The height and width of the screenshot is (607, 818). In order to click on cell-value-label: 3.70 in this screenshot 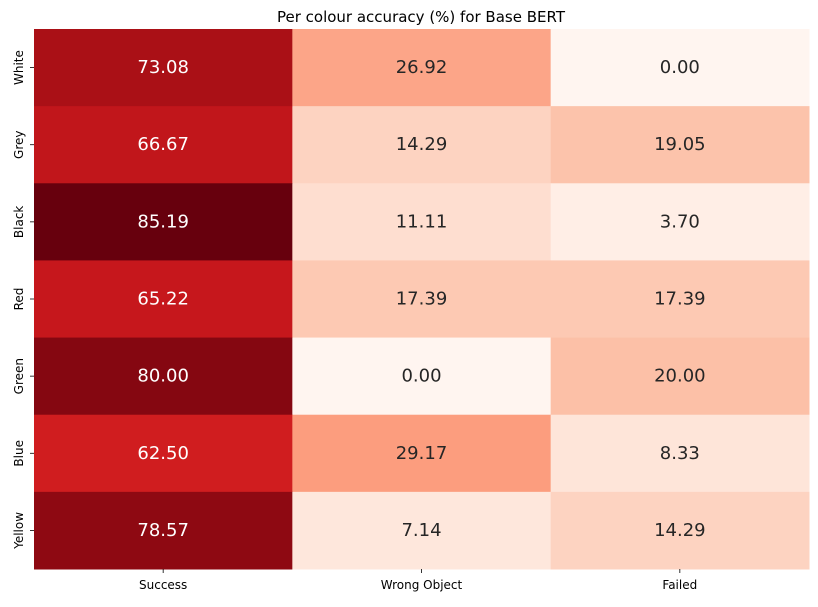, I will do `click(680, 221)`.